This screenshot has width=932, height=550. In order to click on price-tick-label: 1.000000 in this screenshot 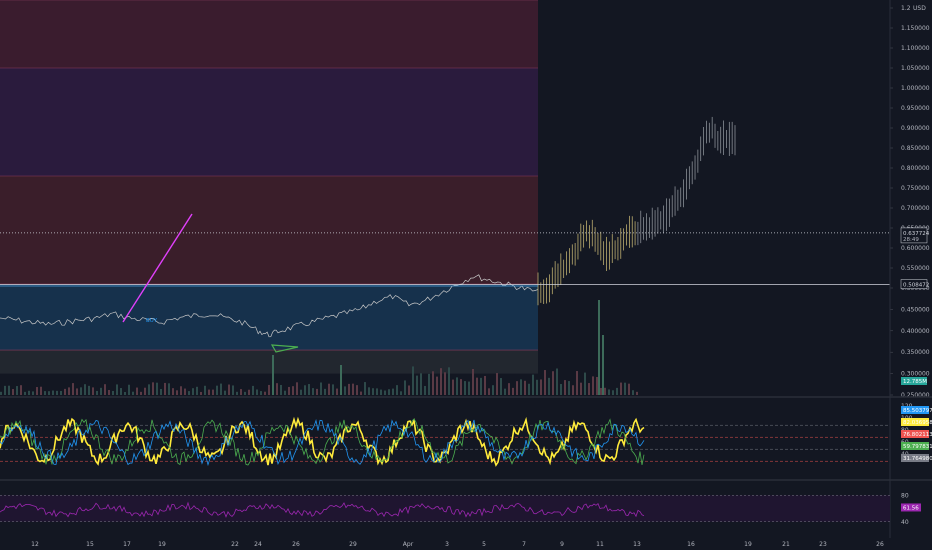, I will do `click(915, 88)`.